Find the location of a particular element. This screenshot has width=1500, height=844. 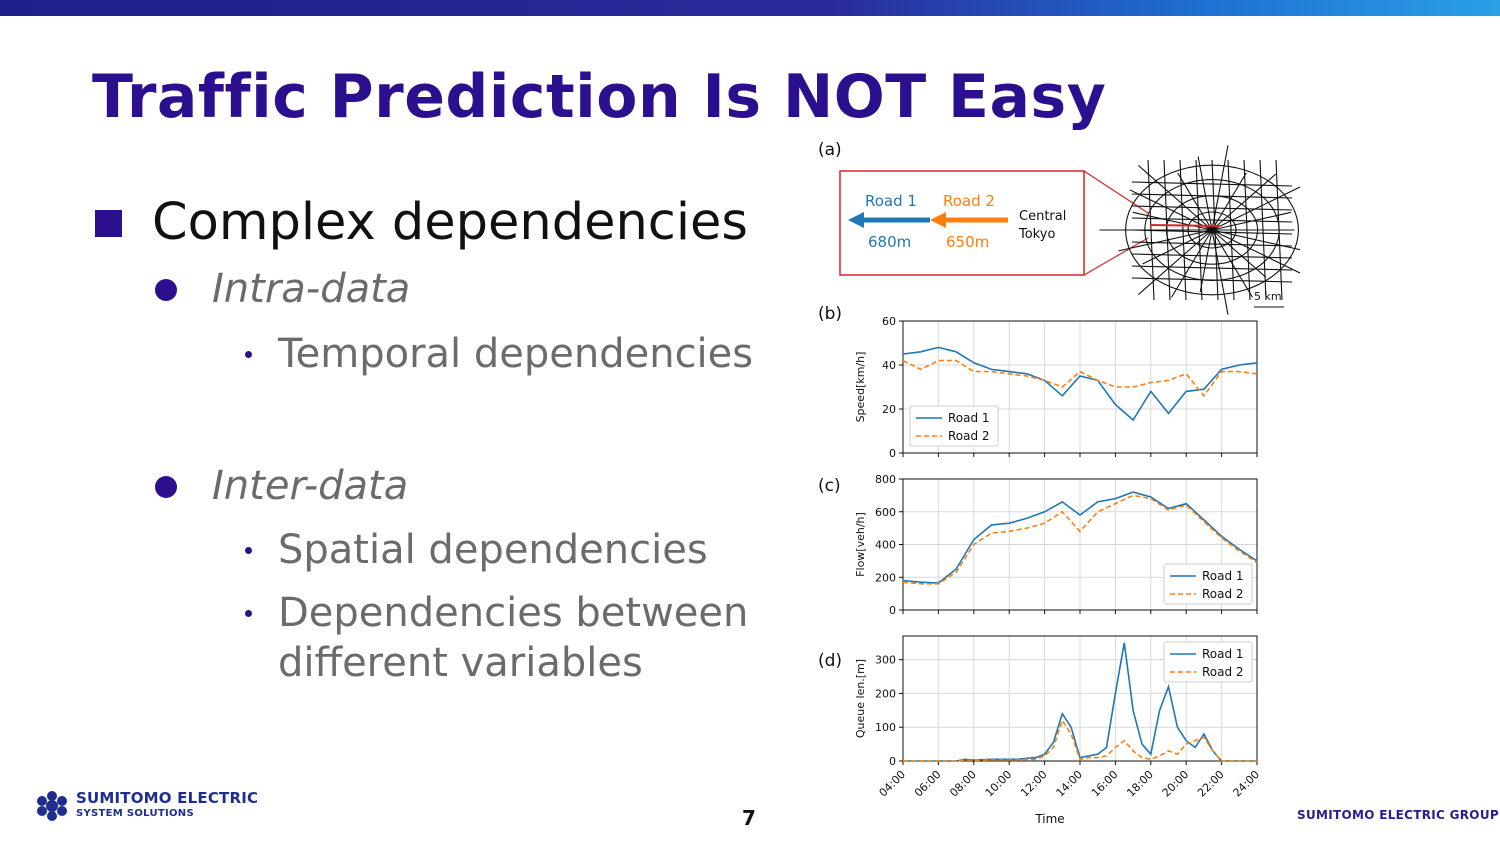

highlighted-road is located at coordinates (1185, 225).